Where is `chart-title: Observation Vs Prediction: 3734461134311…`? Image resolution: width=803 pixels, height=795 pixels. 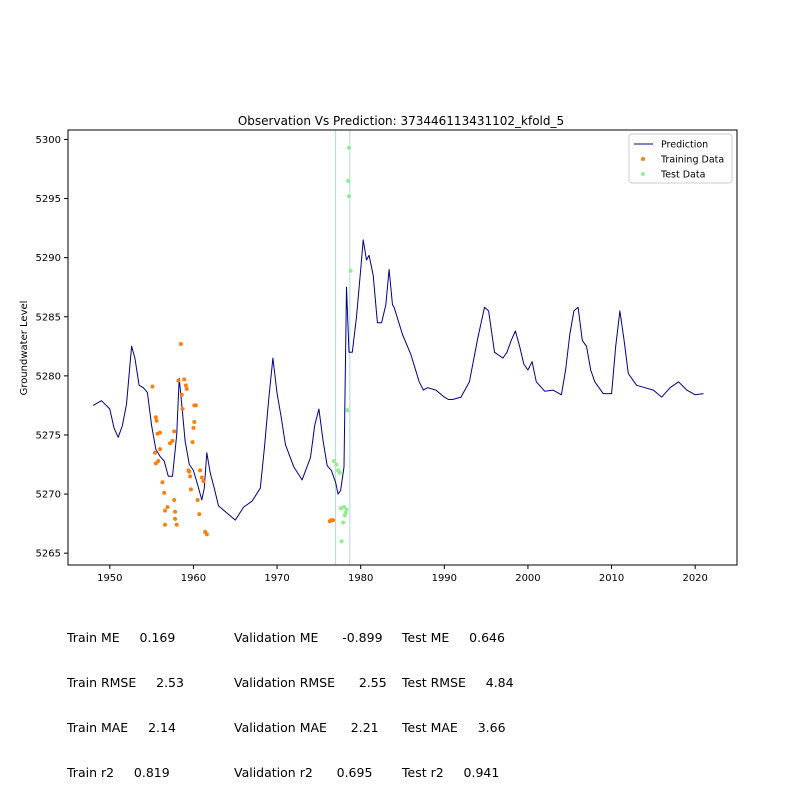
chart-title: Observation Vs Prediction: 3734461134311… is located at coordinates (401, 121).